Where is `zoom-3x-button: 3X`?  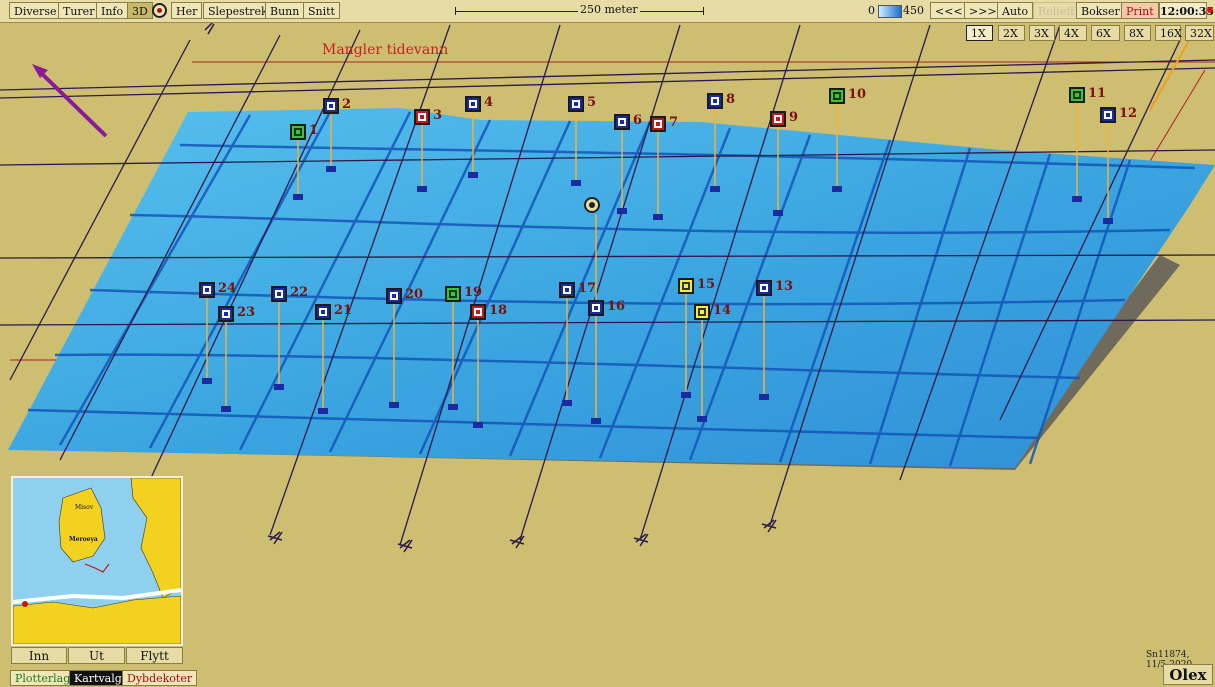 zoom-3x-button: 3X is located at coordinates (1042, 33).